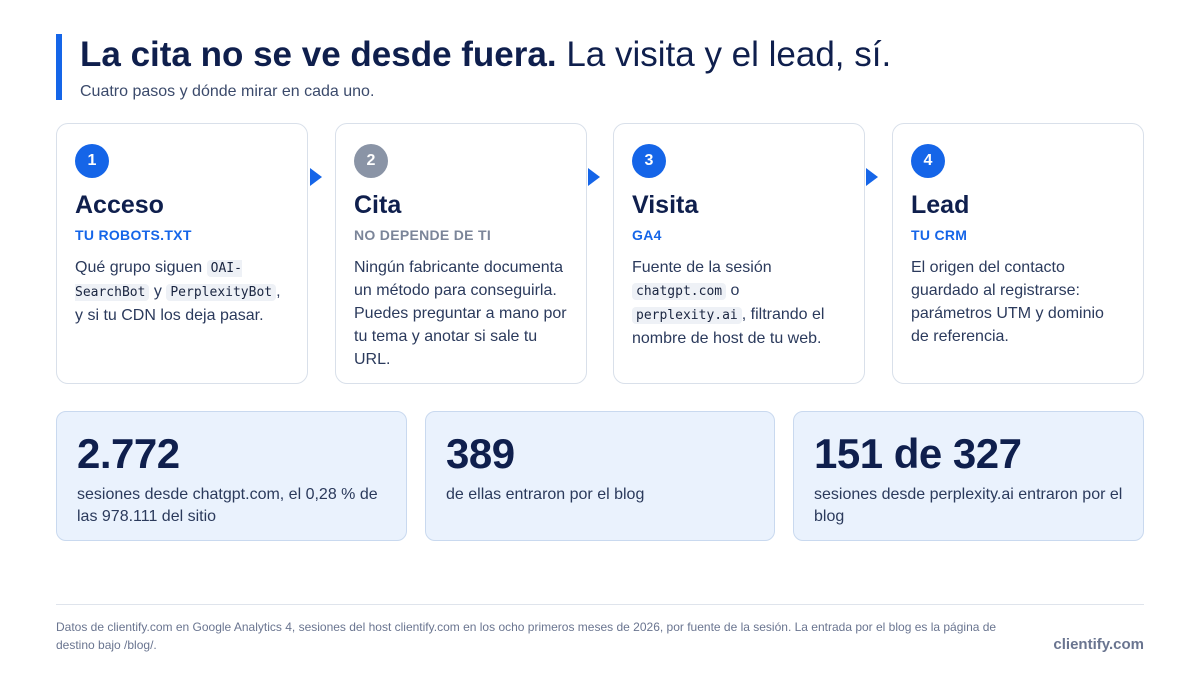 The width and height of the screenshot is (1200, 675). I want to click on code-snippet: PerplexityBot, so click(221, 292).